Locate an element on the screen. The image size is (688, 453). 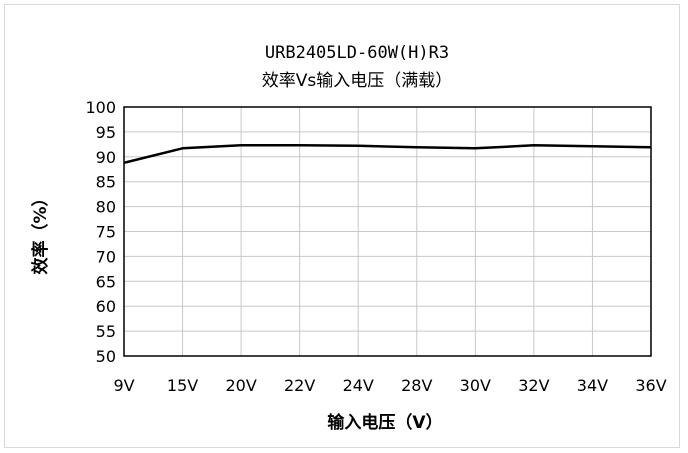
y-tick-label: 65 is located at coordinates (106, 281).